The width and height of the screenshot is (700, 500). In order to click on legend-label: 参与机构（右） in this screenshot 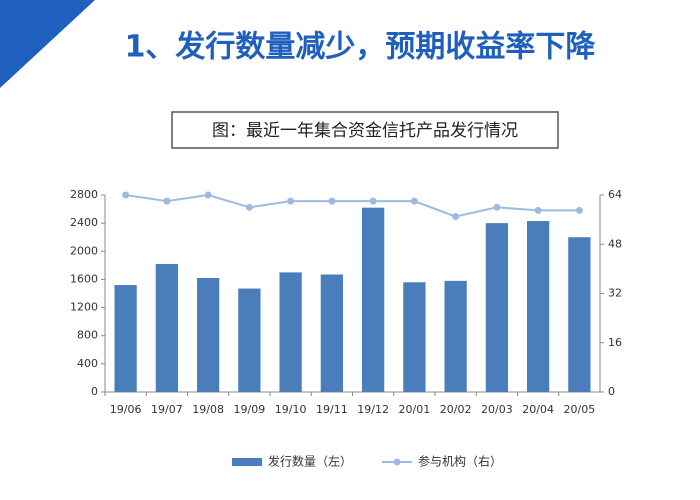, I will do `click(460, 461)`.